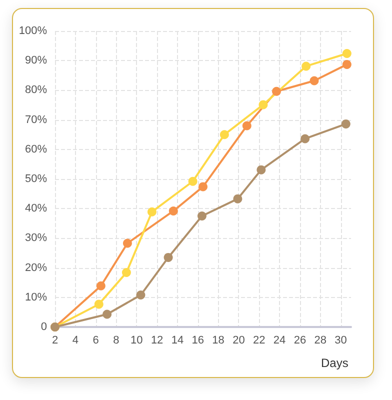  What do you see at coordinates (36, 268) in the screenshot?
I see `y-tick-label: 20%` at bounding box center [36, 268].